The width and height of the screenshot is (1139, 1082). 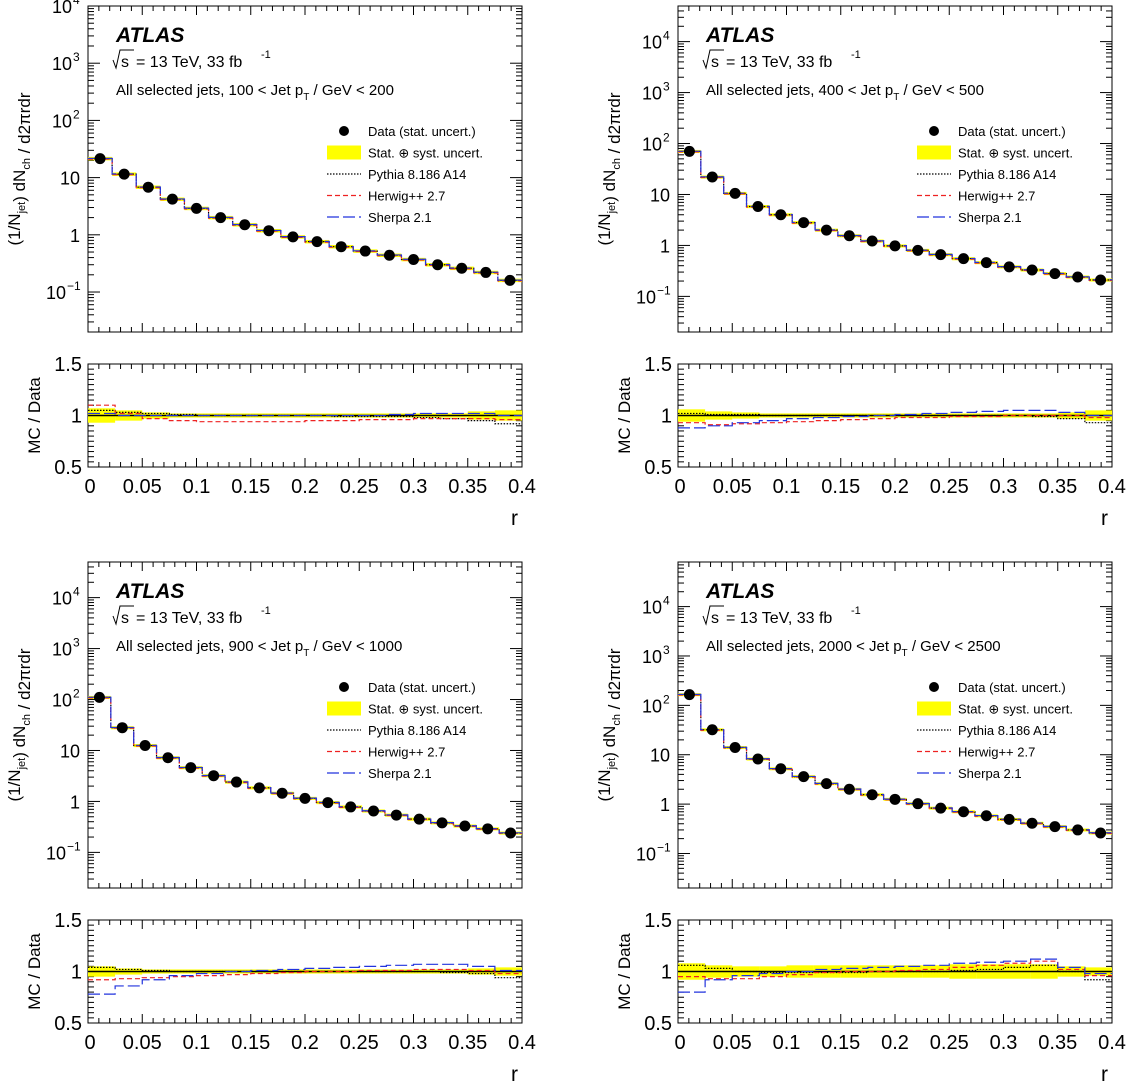 What do you see at coordinates (612, 764) in the screenshot?
I see `y-label-subscript: jet` at bounding box center [612, 764].